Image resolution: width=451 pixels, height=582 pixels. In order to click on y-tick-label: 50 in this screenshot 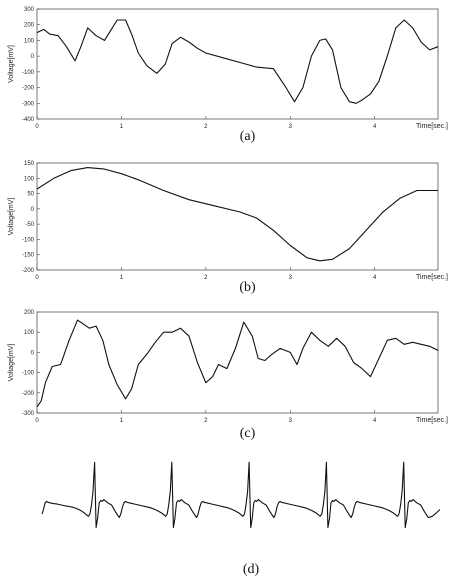, I will do `click(30, 195)`.